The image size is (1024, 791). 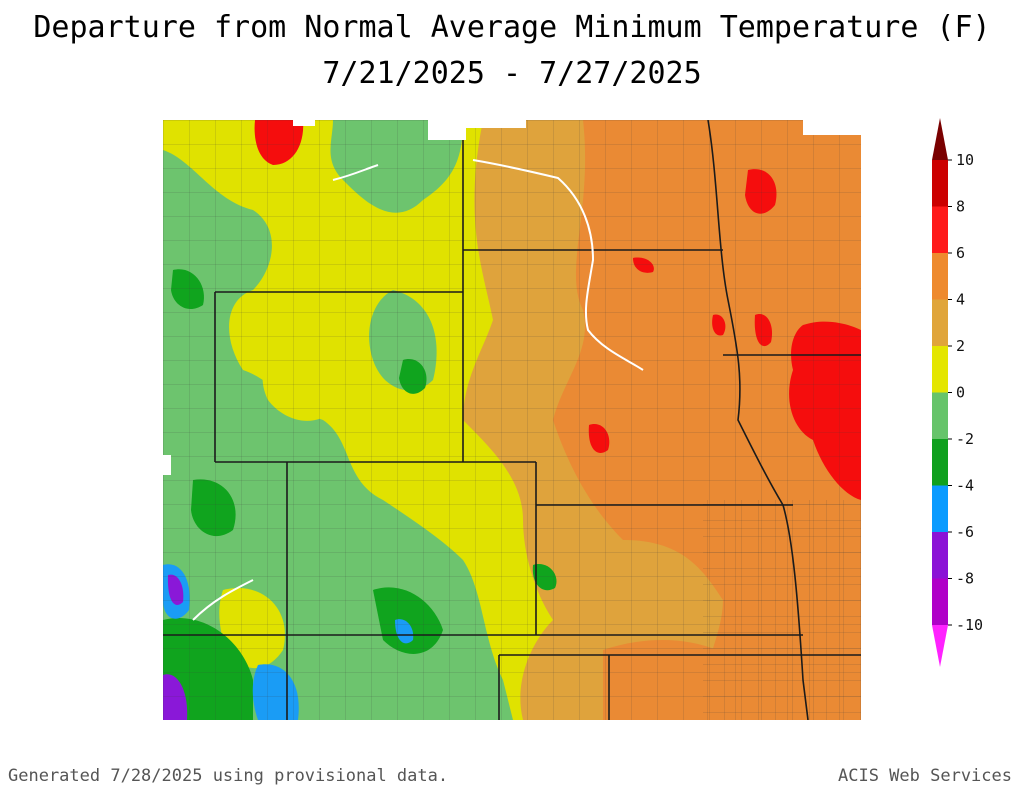 I want to click on border-river-mo, so click(x=758, y=420).